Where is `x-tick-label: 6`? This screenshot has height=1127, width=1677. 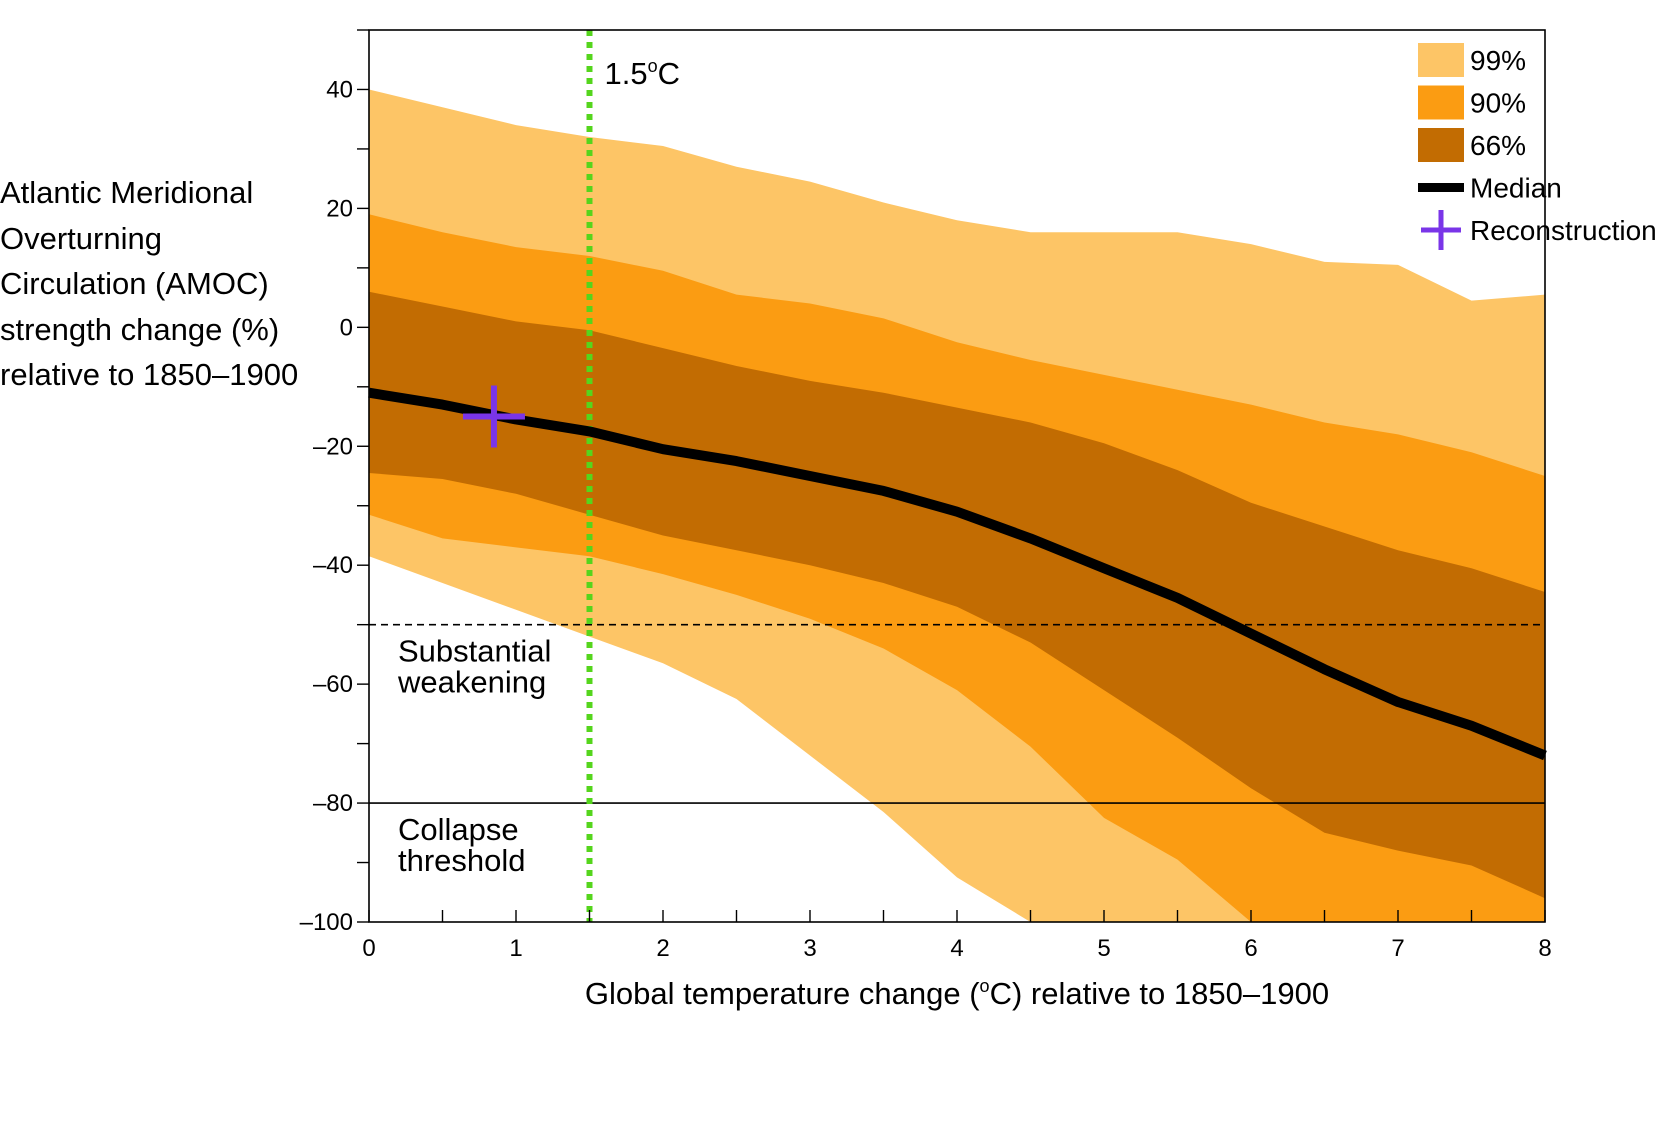
x-tick-label: 6 is located at coordinates (1250, 948).